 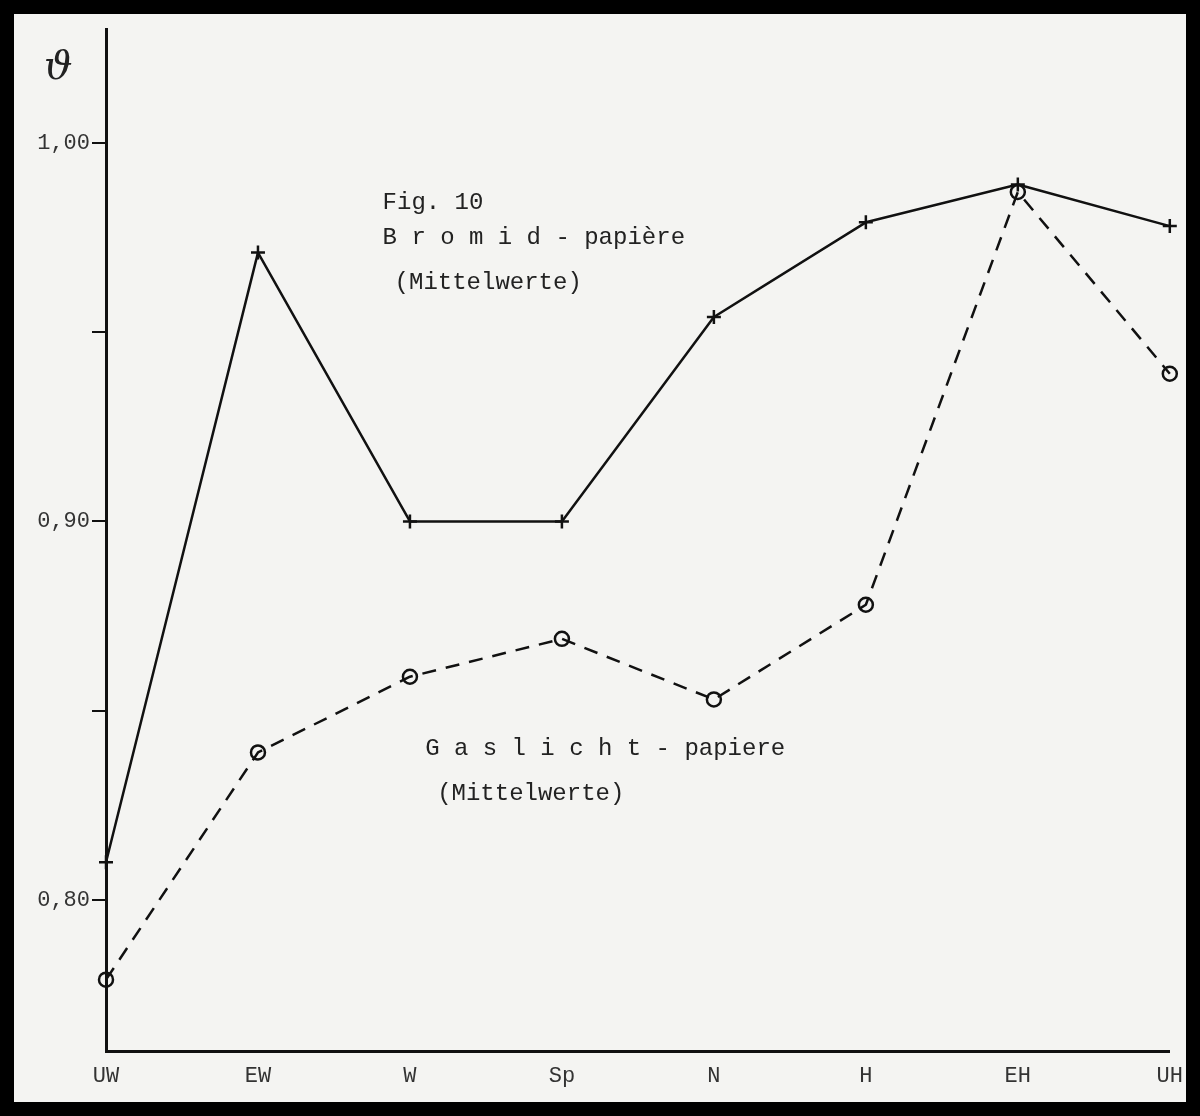 I want to click on x-tick-label: Sp, so click(x=562, y=1076).